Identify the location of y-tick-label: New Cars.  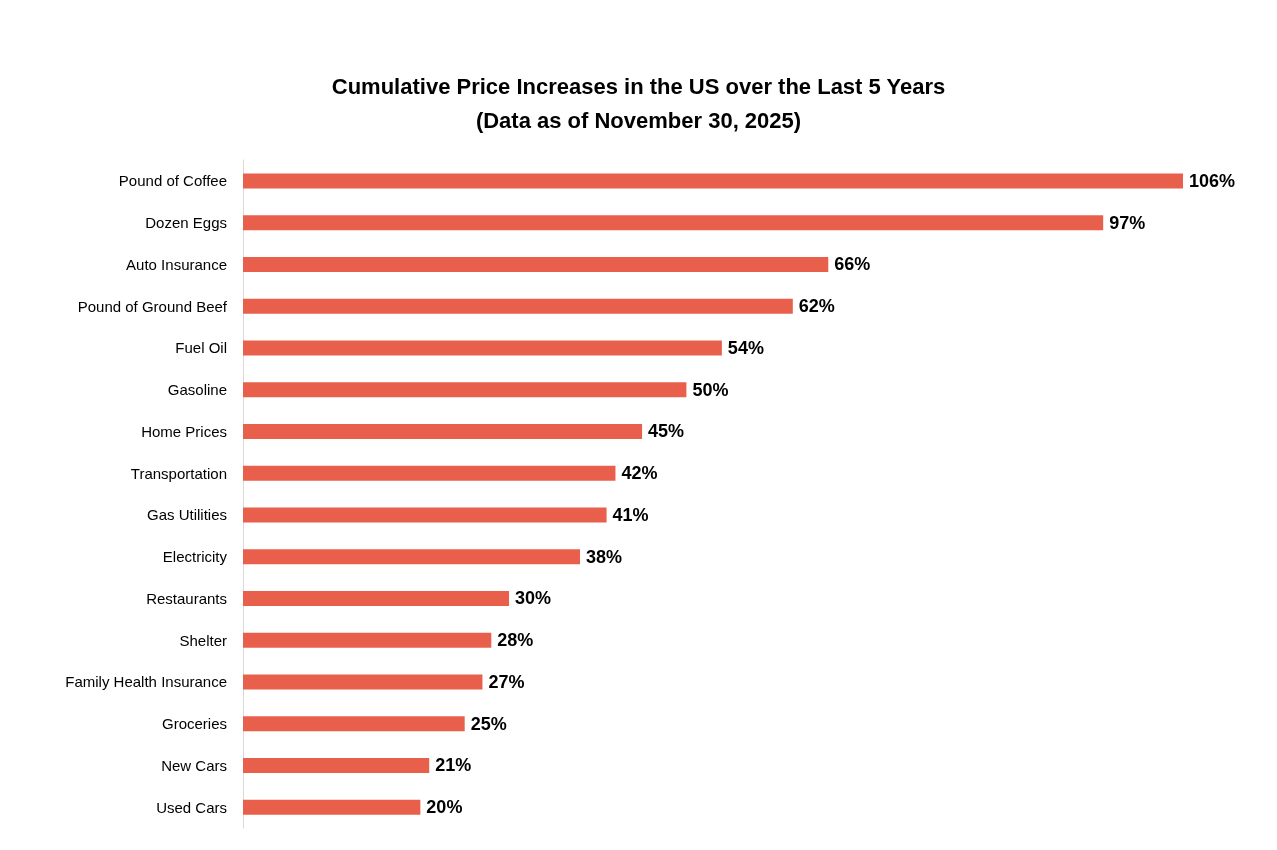
(194, 765).